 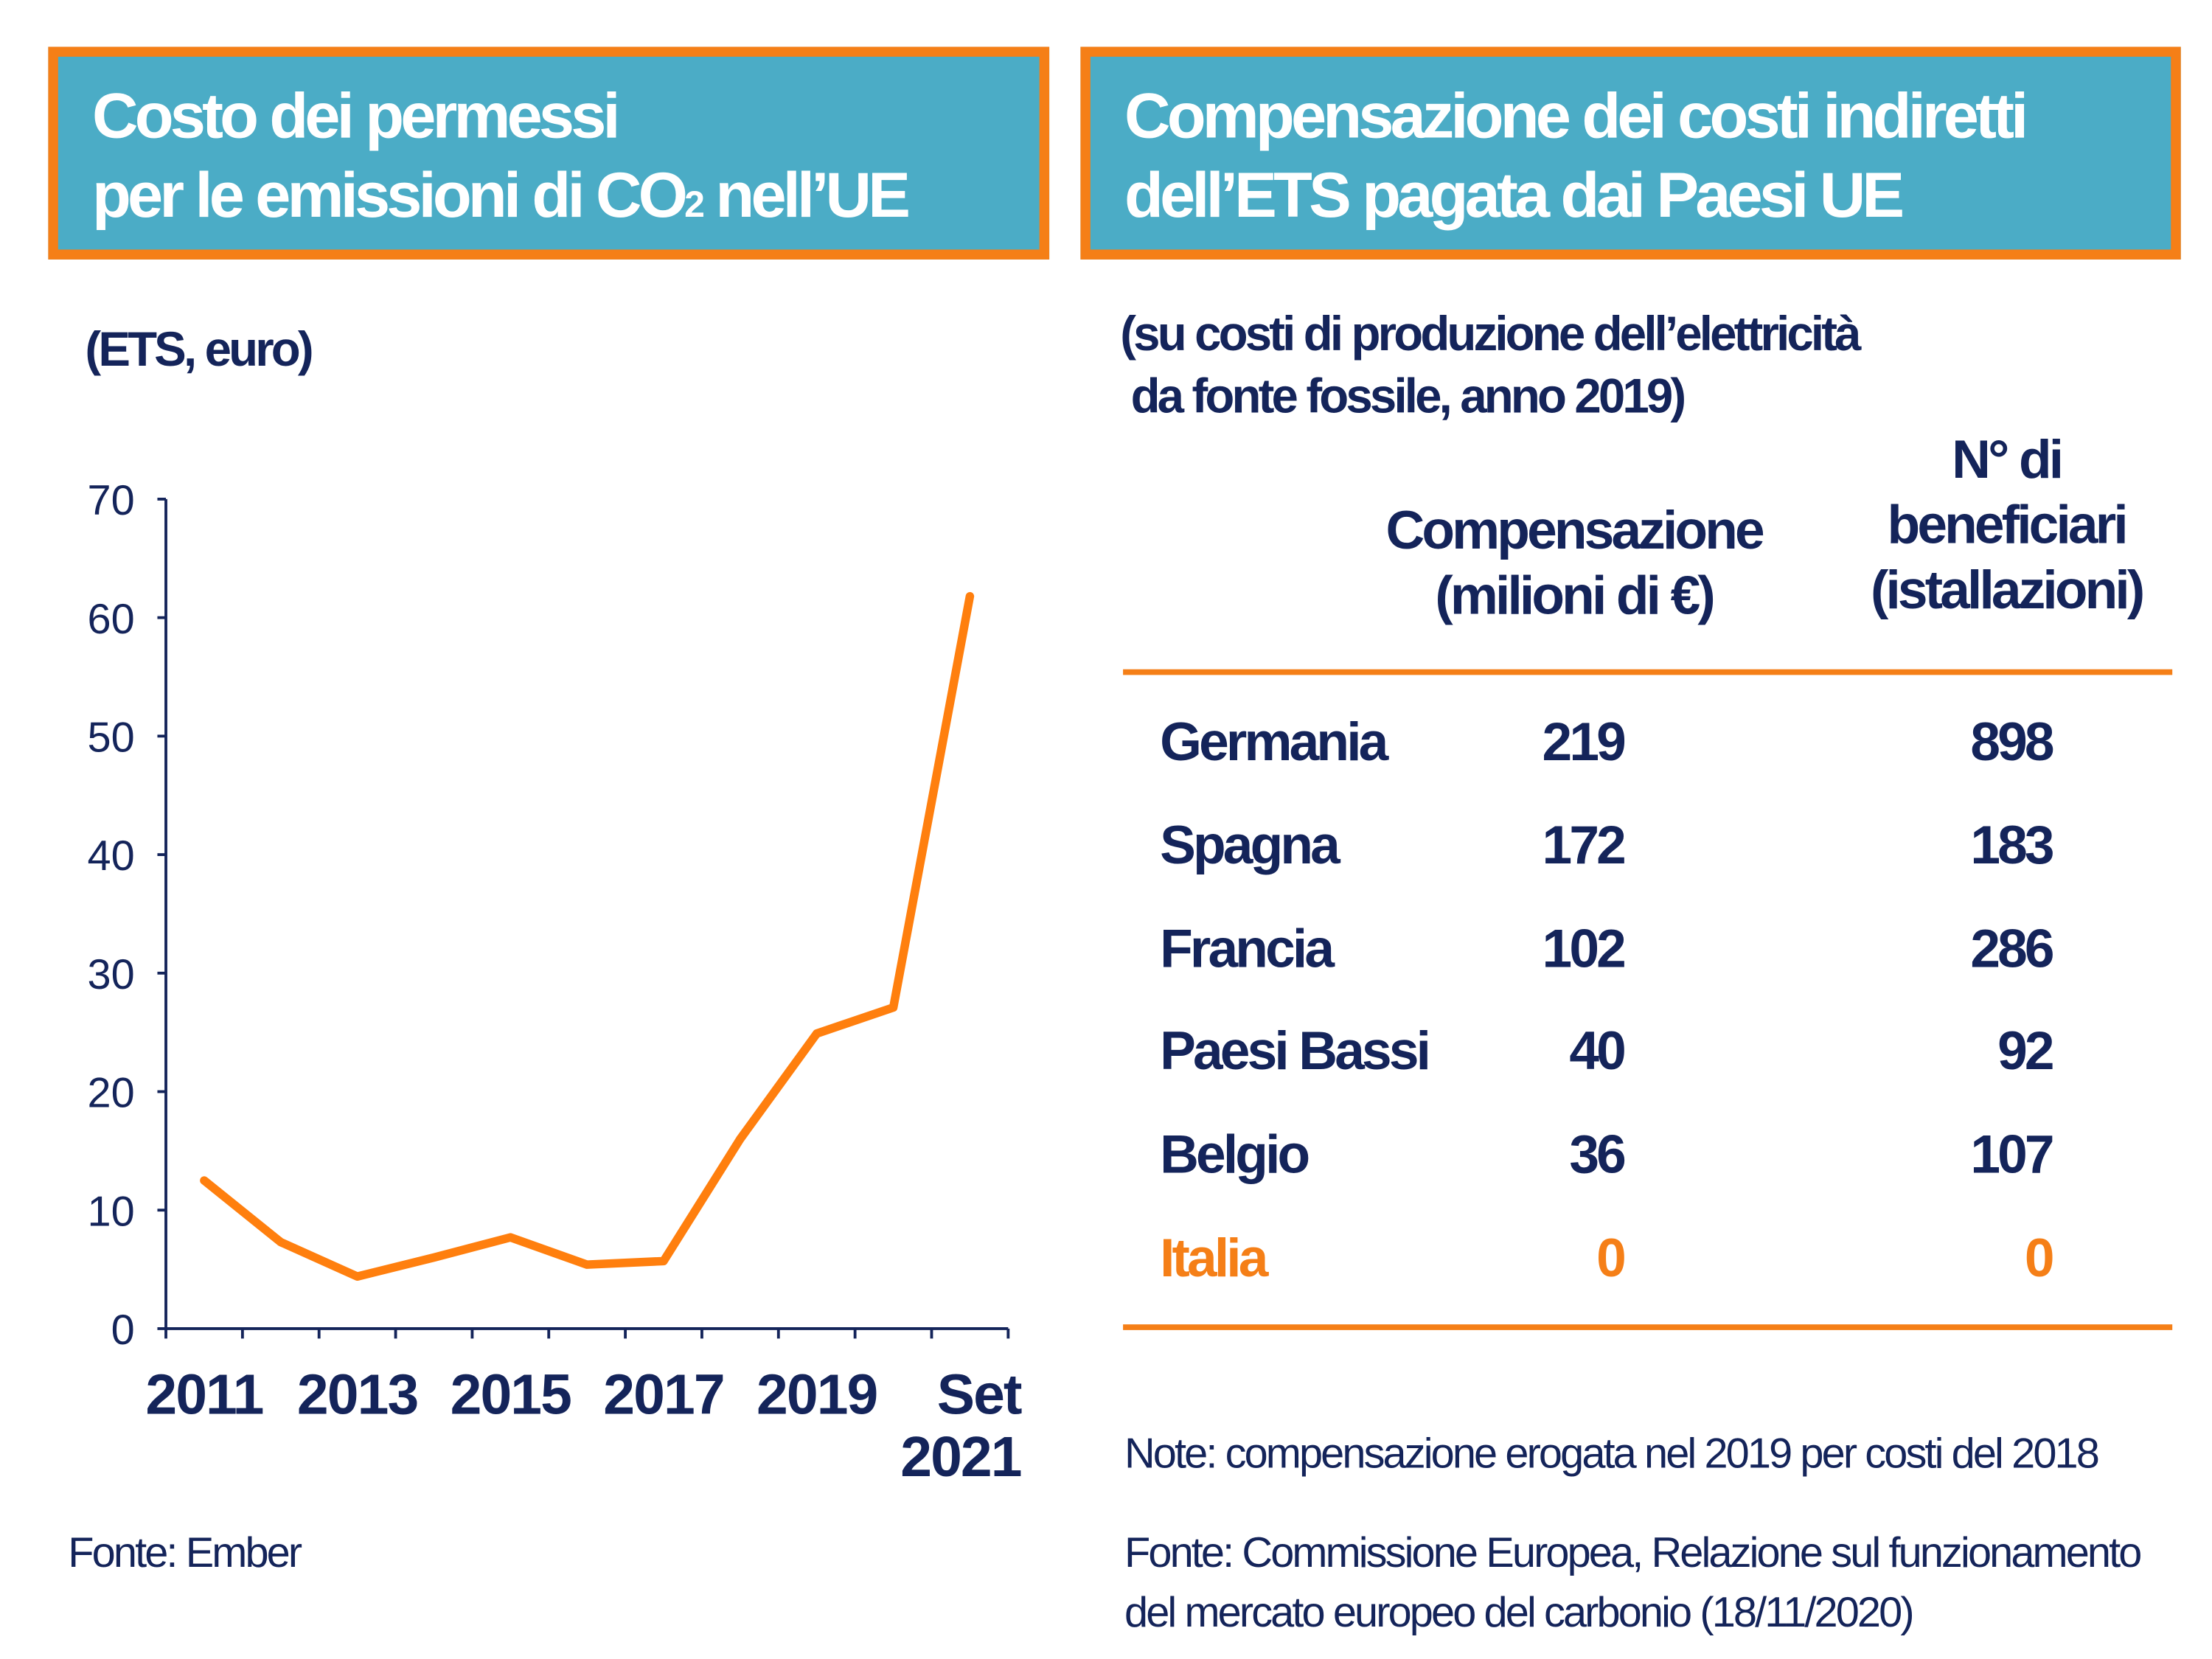 I want to click on beneficiaries-cell: 92, so click(x=2025, y=1053).